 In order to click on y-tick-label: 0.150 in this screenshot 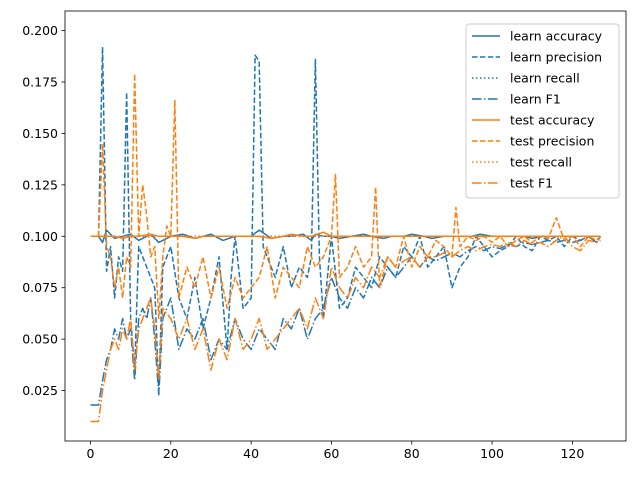, I will do `click(40, 133)`.